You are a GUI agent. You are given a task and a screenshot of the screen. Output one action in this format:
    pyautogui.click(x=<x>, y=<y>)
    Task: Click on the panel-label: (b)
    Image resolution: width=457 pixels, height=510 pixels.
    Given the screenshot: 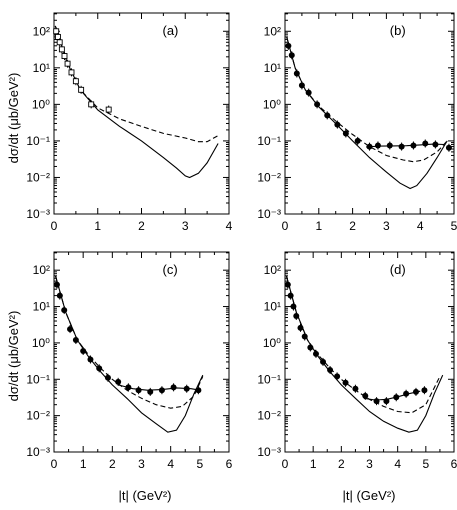 What is the action you would take?
    pyautogui.click(x=398, y=30)
    